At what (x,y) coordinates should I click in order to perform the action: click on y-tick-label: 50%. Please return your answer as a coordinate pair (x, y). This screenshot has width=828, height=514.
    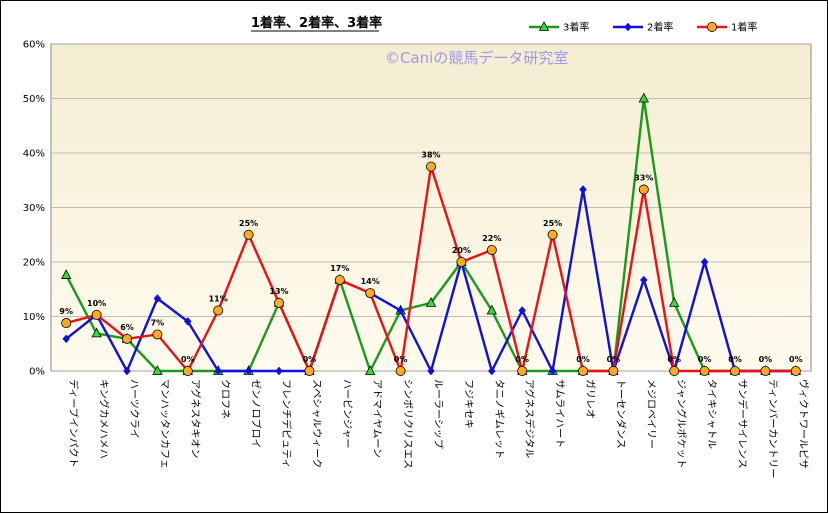
    Looking at the image, I should click on (34, 99).